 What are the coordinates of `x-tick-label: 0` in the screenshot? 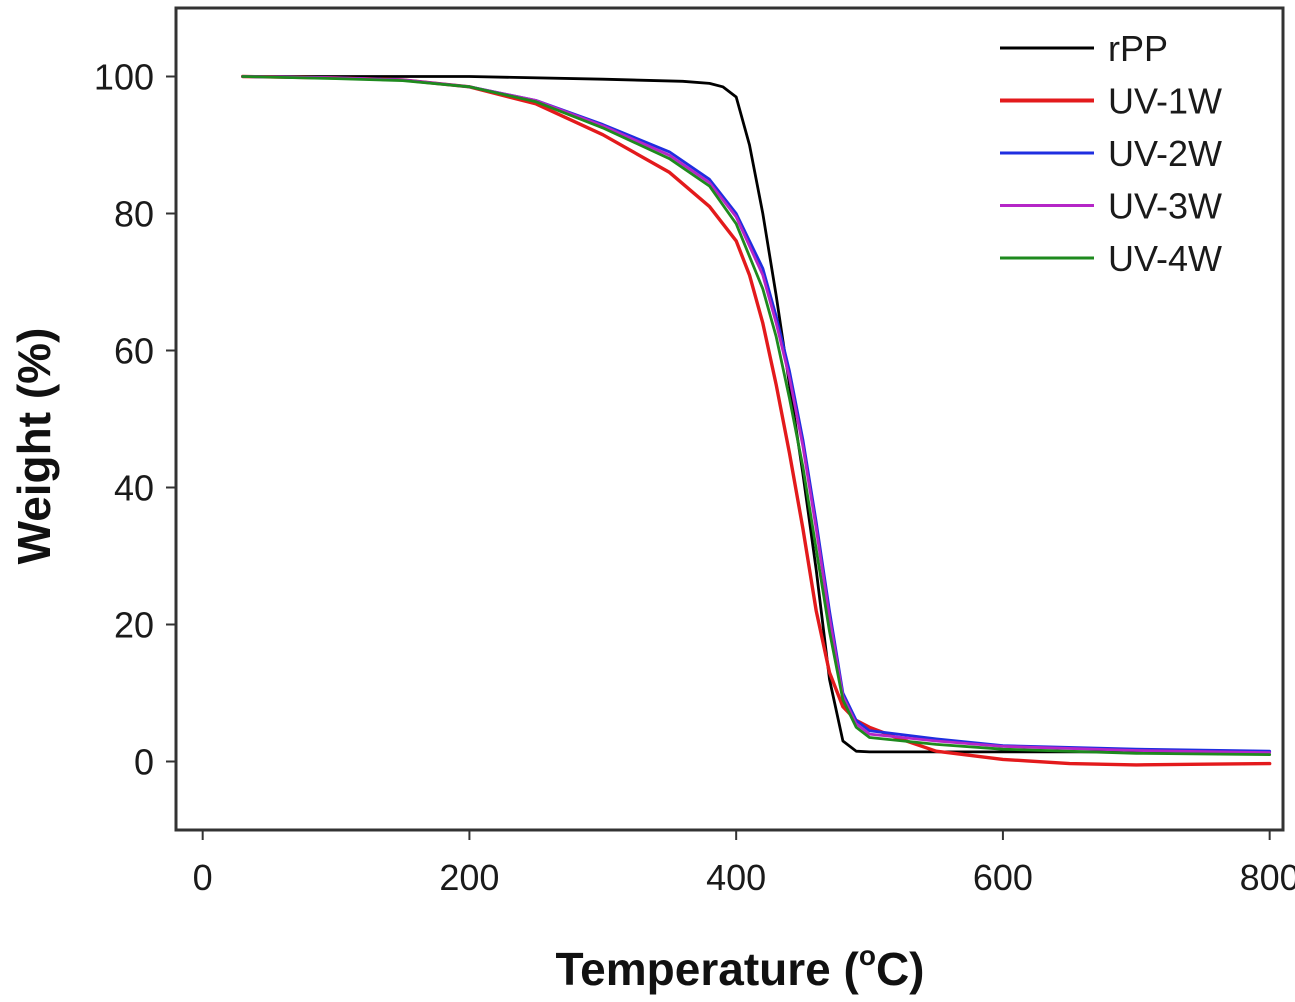 It's located at (203, 877).